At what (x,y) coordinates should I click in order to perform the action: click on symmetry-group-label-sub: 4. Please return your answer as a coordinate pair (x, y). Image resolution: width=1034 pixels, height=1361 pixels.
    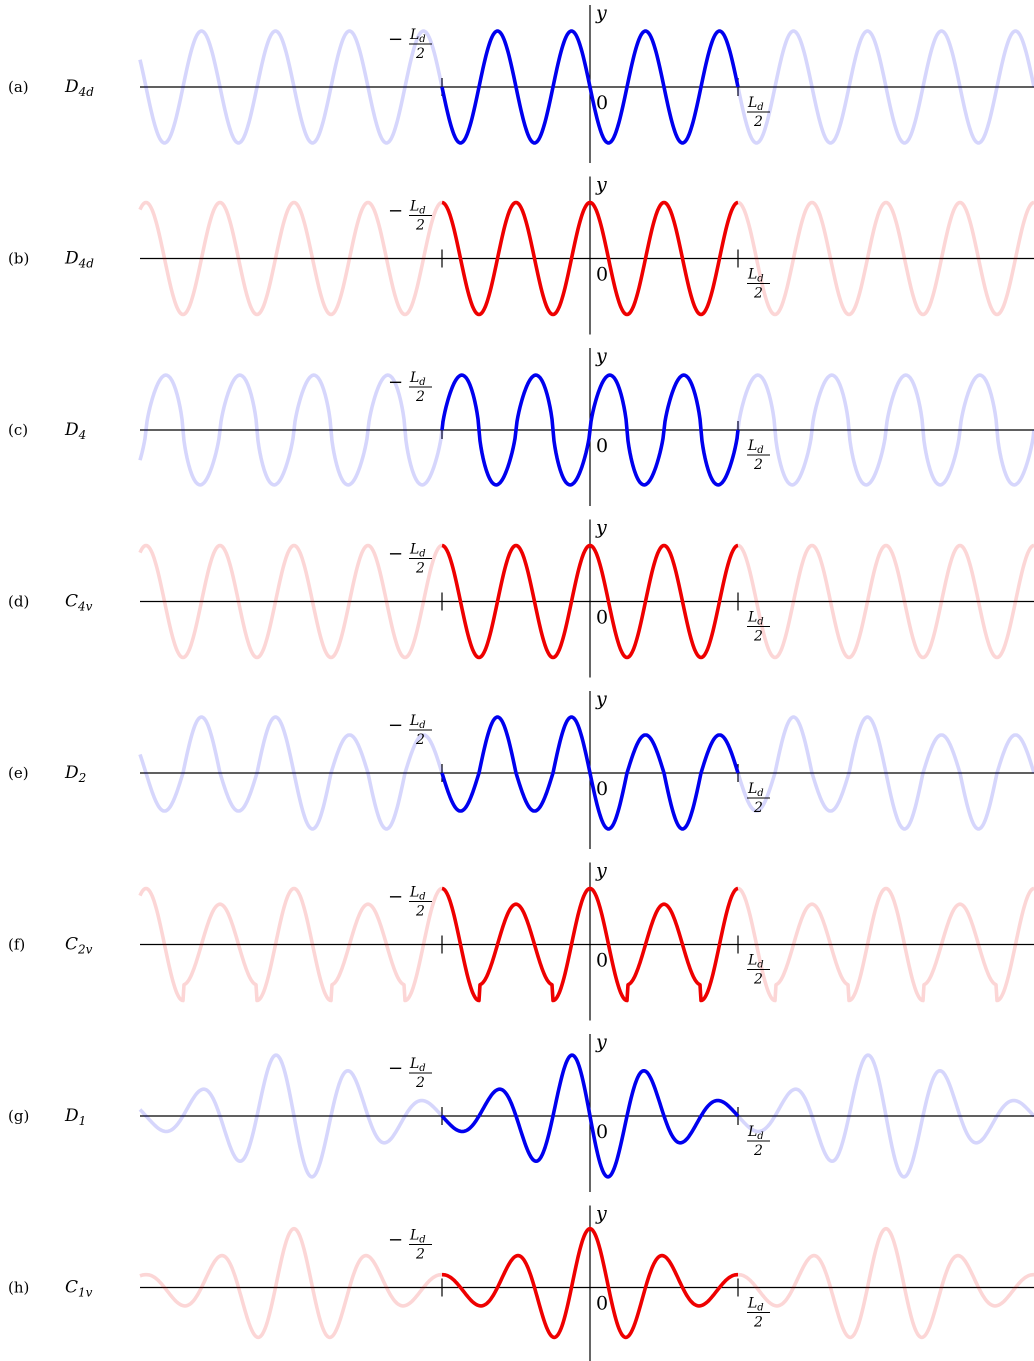
    Looking at the image, I should click on (82, 435).